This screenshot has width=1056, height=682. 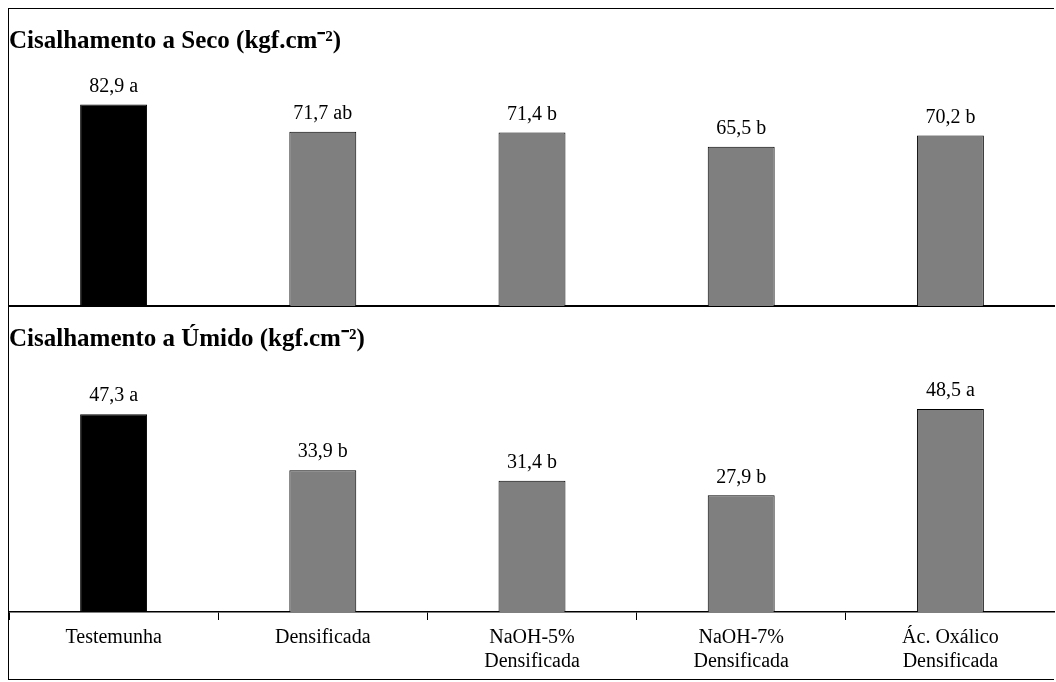 What do you see at coordinates (741, 648) in the screenshot?
I see `x-tick-label: NaOH-7% Densificada` at bounding box center [741, 648].